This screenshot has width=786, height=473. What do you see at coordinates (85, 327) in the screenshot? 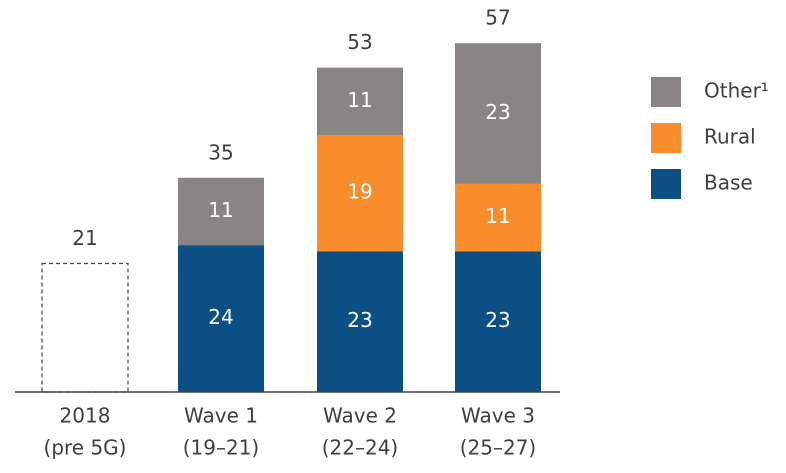
I see `dashed-bar` at bounding box center [85, 327].